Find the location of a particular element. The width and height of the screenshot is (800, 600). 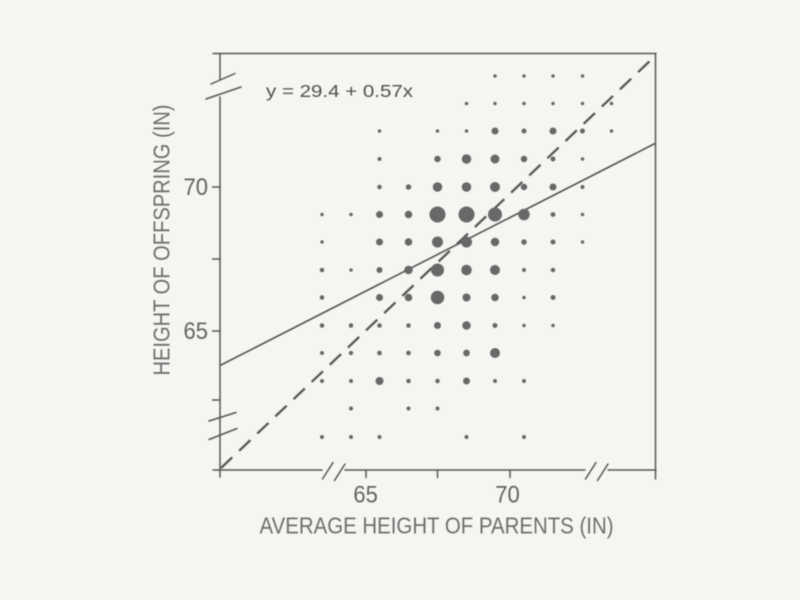

svg-text: HEIGHT OF OFFSPRING (IN) is located at coordinates (162, 240).